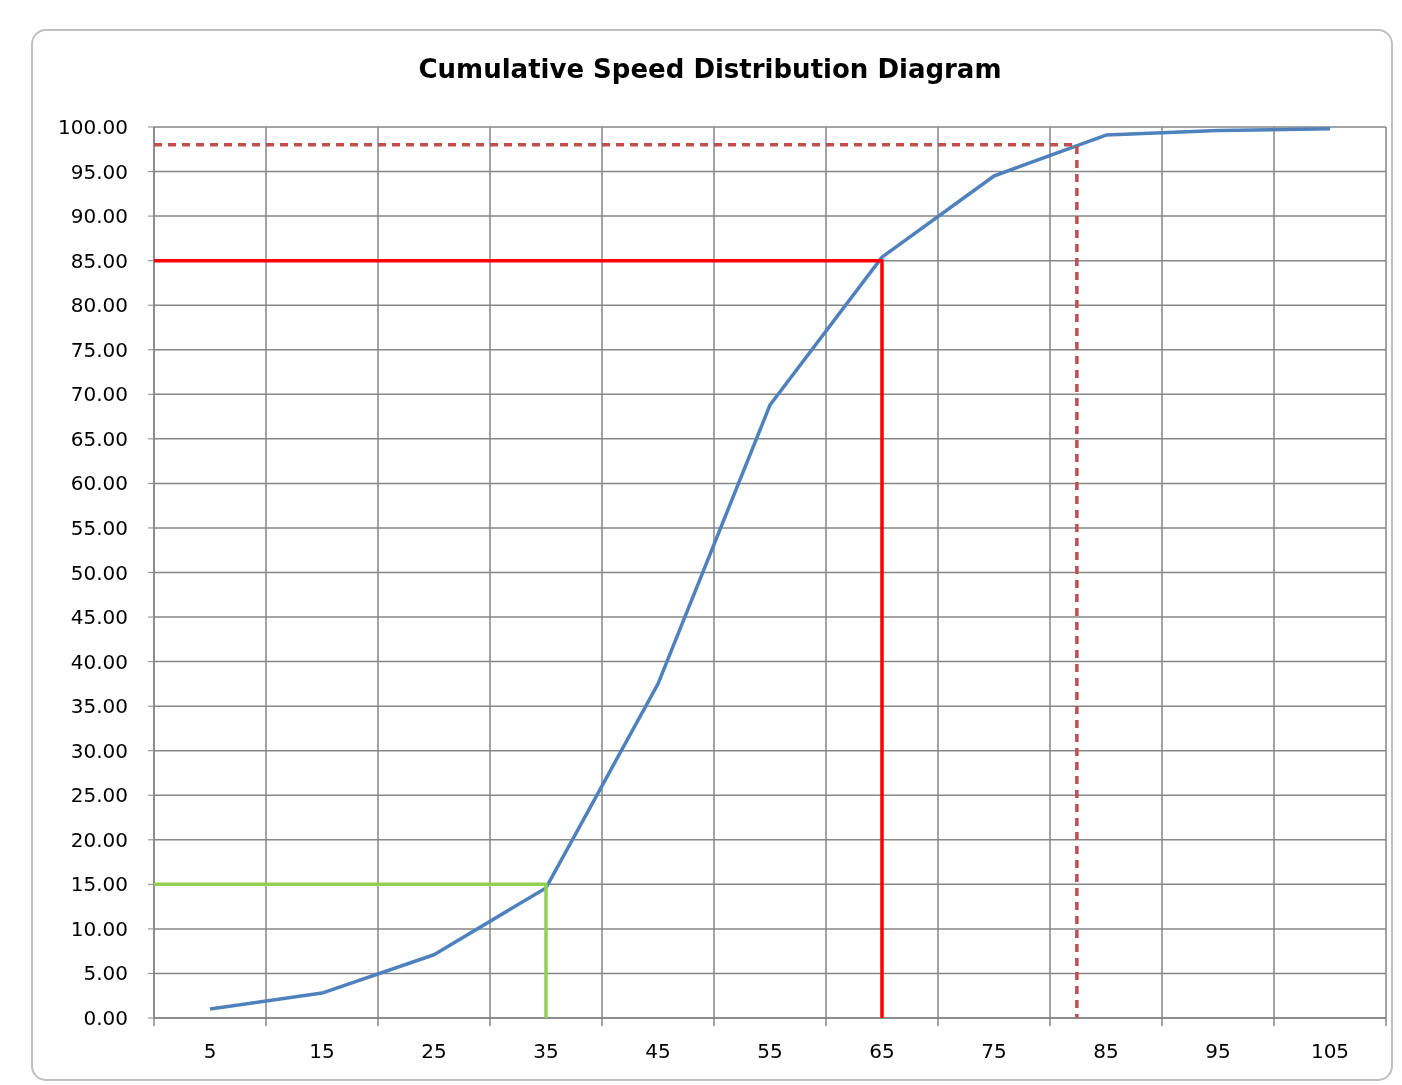  What do you see at coordinates (99, 839) in the screenshot?
I see `y-tick-label: 20.00` at bounding box center [99, 839].